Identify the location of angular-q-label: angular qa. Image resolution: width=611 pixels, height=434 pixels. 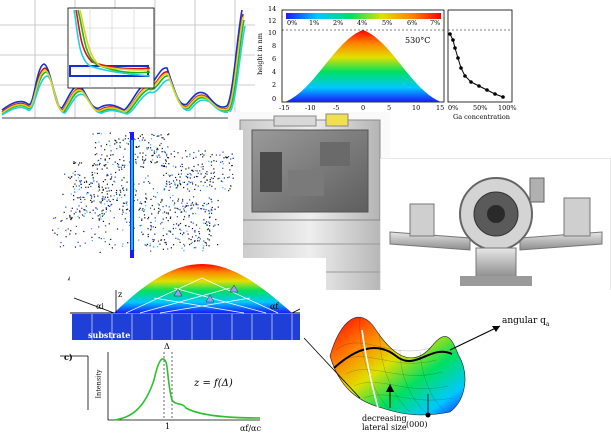
(526, 322).